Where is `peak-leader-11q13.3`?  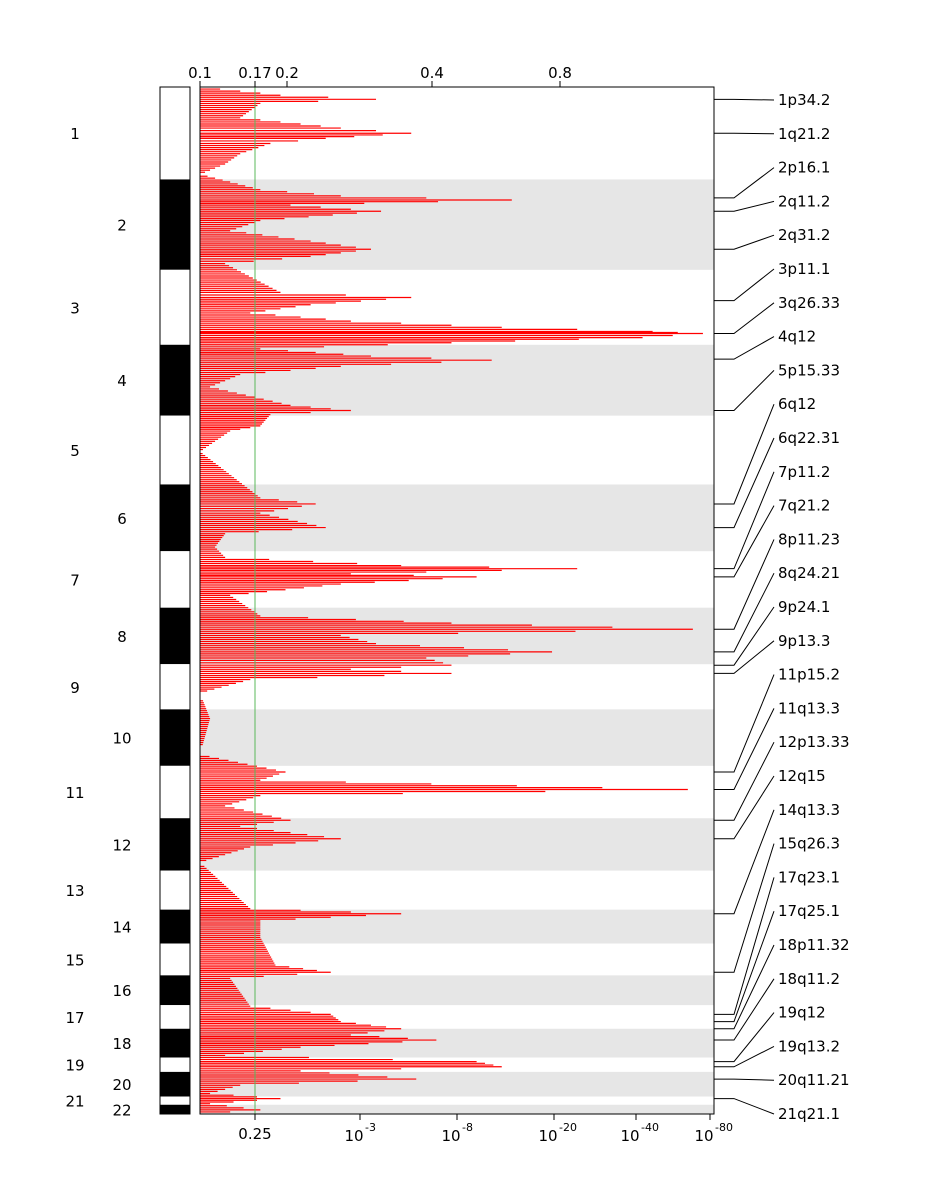
peak-leader-11q13.3 is located at coordinates (744, 749).